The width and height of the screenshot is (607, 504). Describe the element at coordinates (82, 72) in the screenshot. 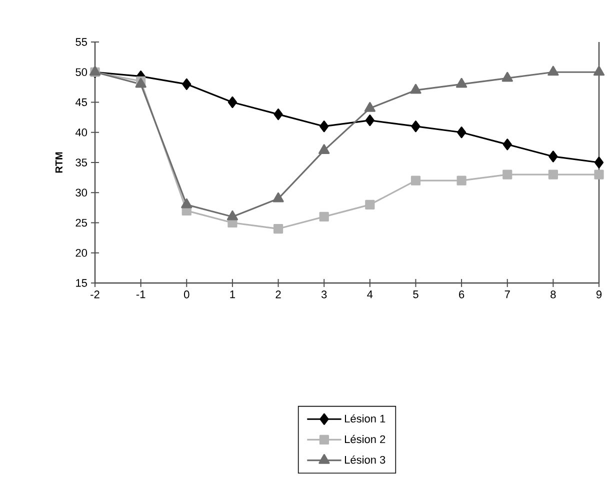

I see `y-tick-label: 50` at that location.